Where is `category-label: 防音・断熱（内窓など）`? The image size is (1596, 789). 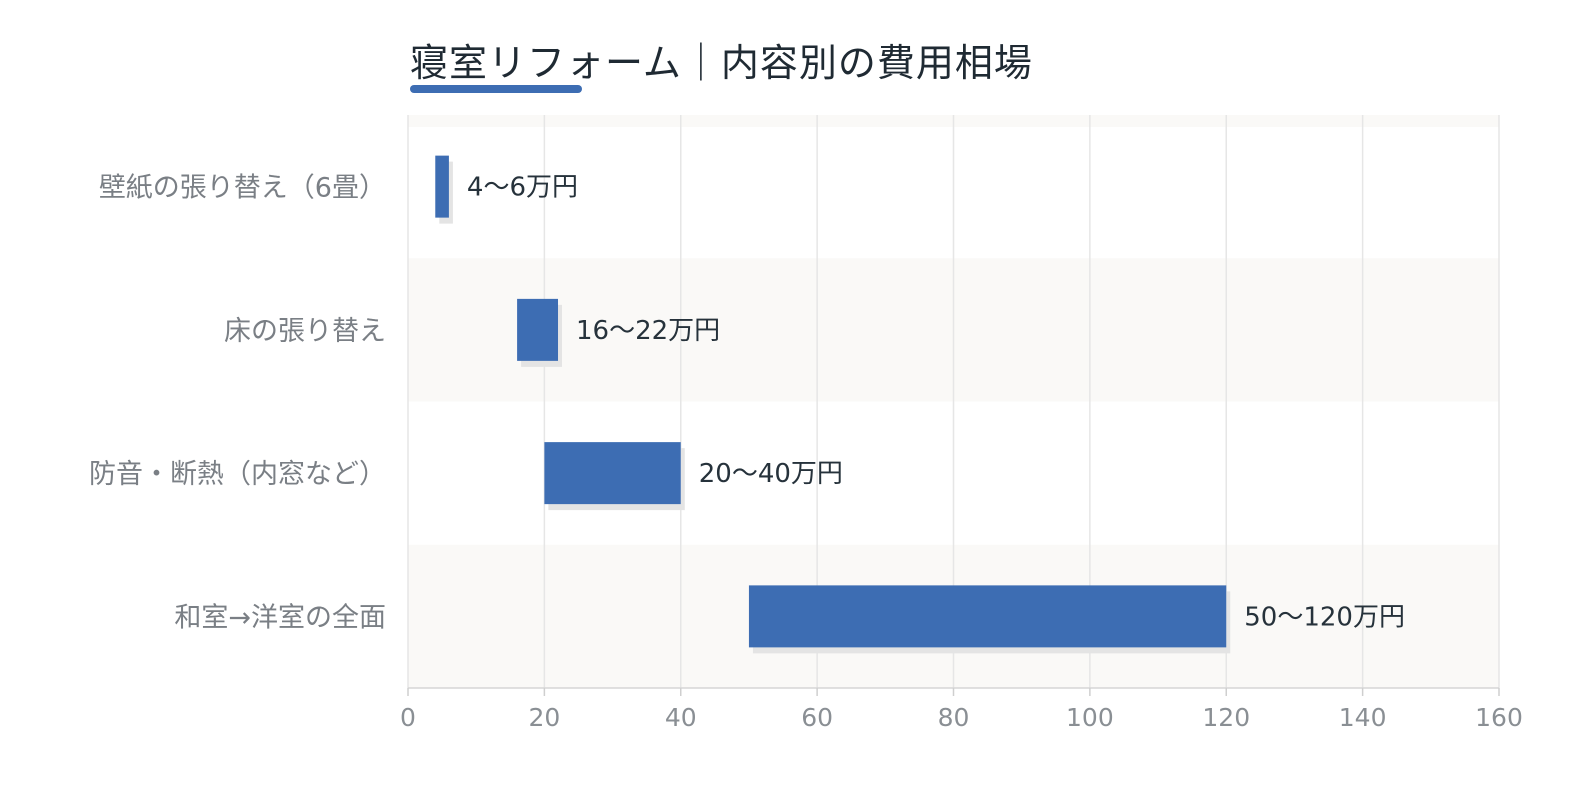 category-label: 防音・断熱（内窓など） is located at coordinates (237, 474).